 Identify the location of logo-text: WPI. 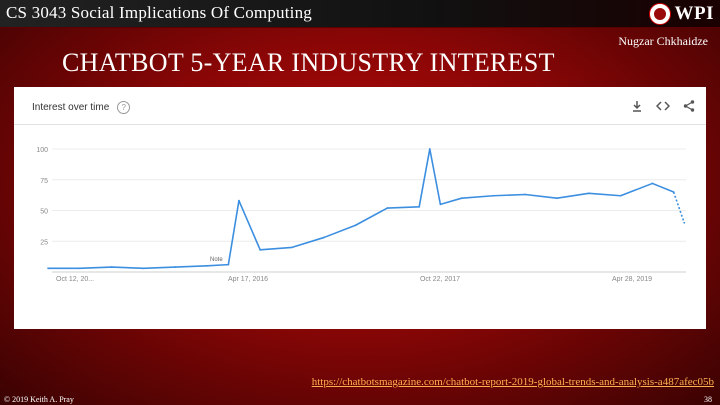
(694, 13).